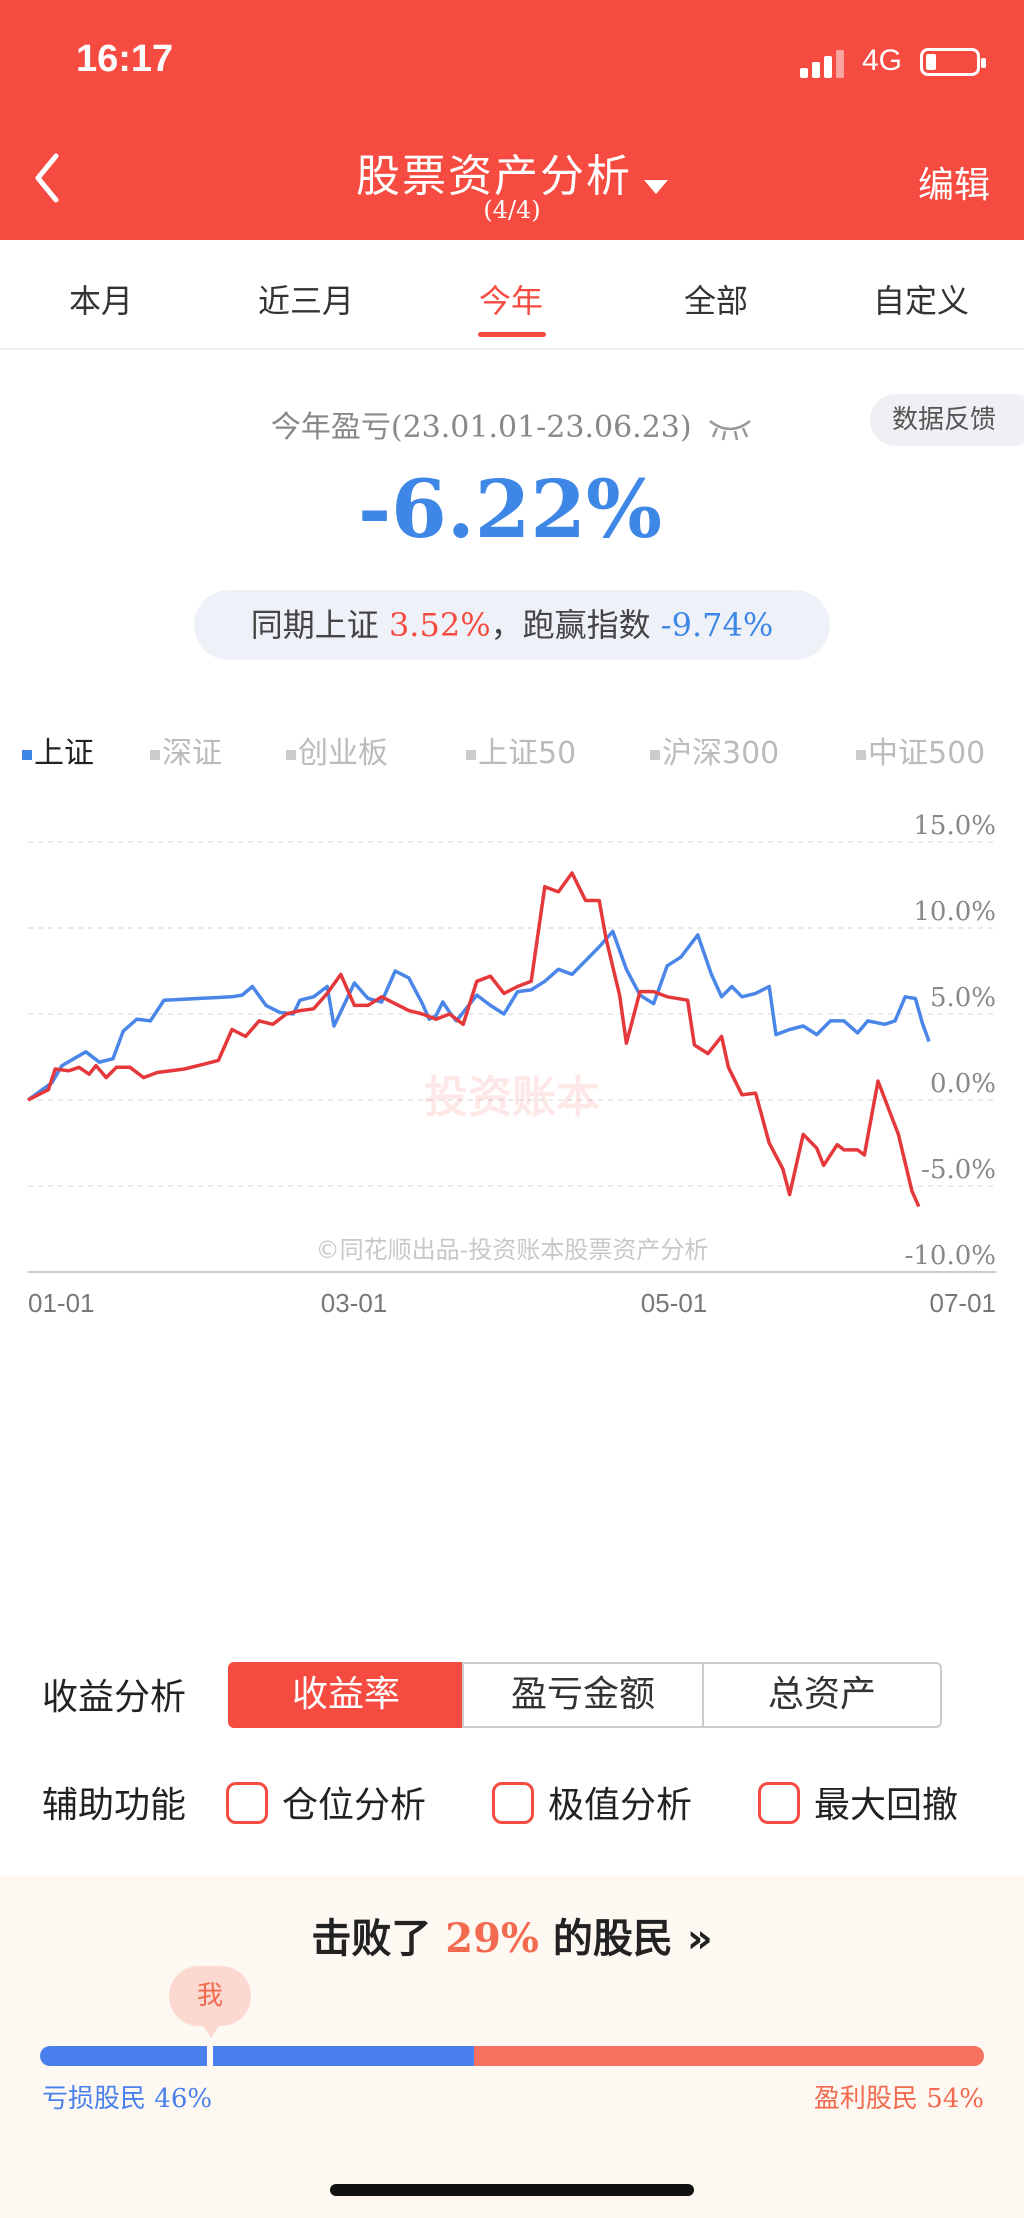 The image size is (1024, 2218). What do you see at coordinates (886, 1805) in the screenshot?
I see `check-label: 最大回撤` at bounding box center [886, 1805].